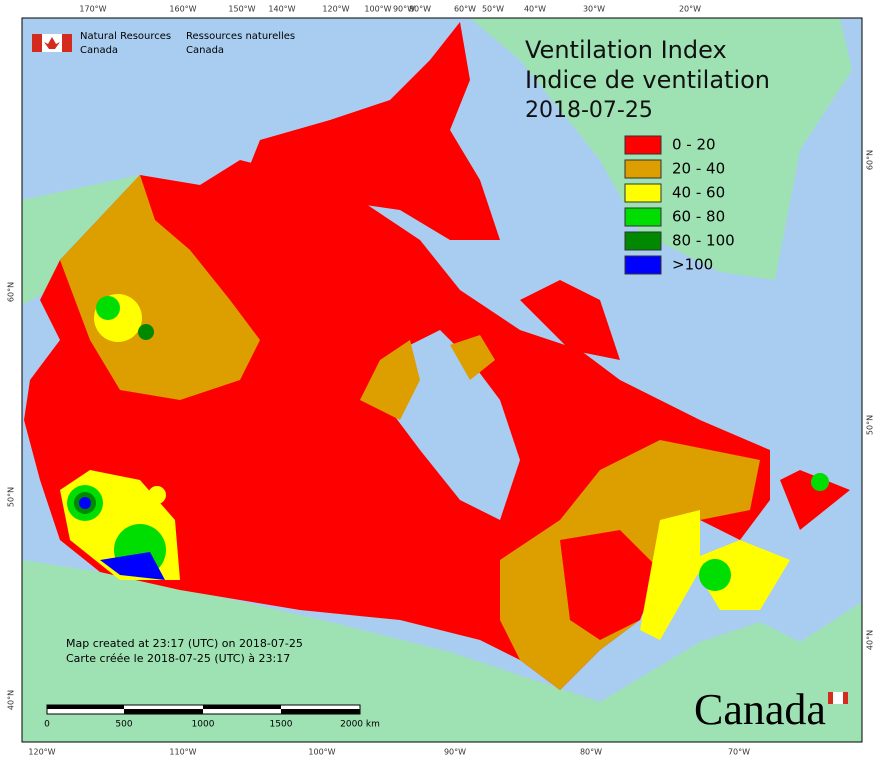 The width and height of the screenshot is (880, 764). What do you see at coordinates (610, 585) in the screenshot?
I see `red-region` at bounding box center [610, 585].